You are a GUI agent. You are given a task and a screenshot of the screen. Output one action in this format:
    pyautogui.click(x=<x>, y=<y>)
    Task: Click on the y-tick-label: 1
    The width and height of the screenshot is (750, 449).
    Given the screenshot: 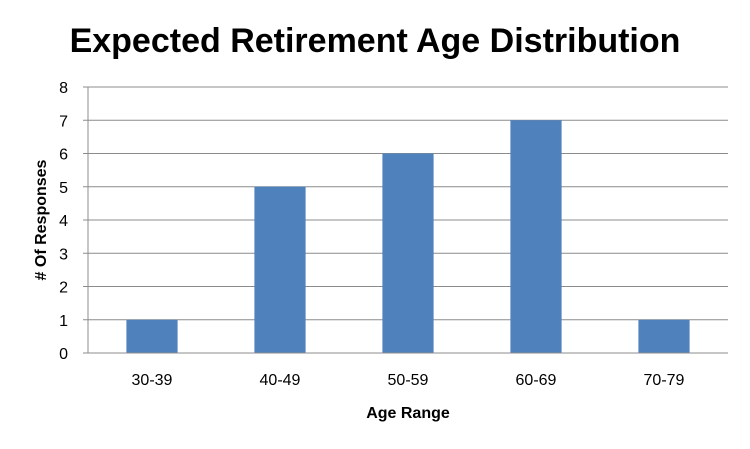 What is the action you would take?
    pyautogui.click(x=63, y=321)
    